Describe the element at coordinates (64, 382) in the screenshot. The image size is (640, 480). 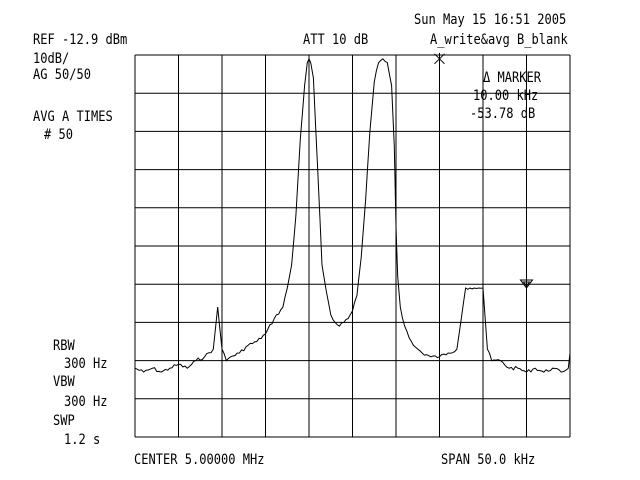
I see `vbw-label: VBW` at that location.